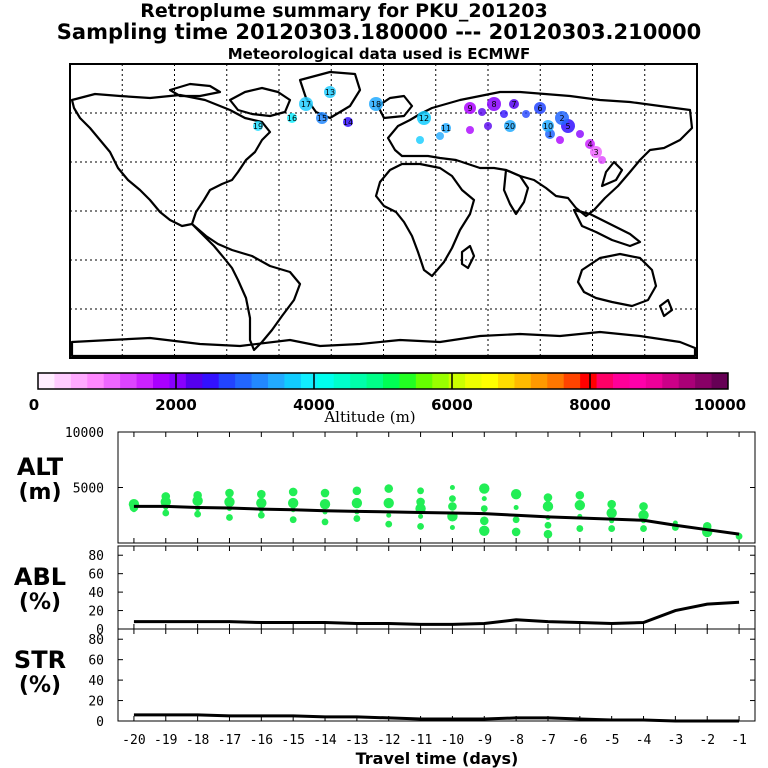 This screenshot has width=768, height=768. I want to click on plume-marker-label: 10, so click(548, 126).